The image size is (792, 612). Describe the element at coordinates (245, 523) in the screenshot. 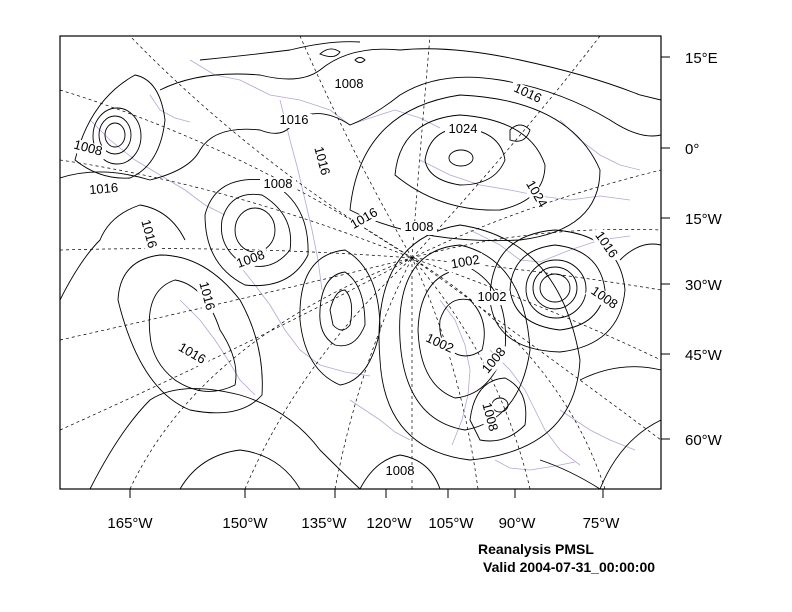

I see `lon-label: 150°W` at that location.